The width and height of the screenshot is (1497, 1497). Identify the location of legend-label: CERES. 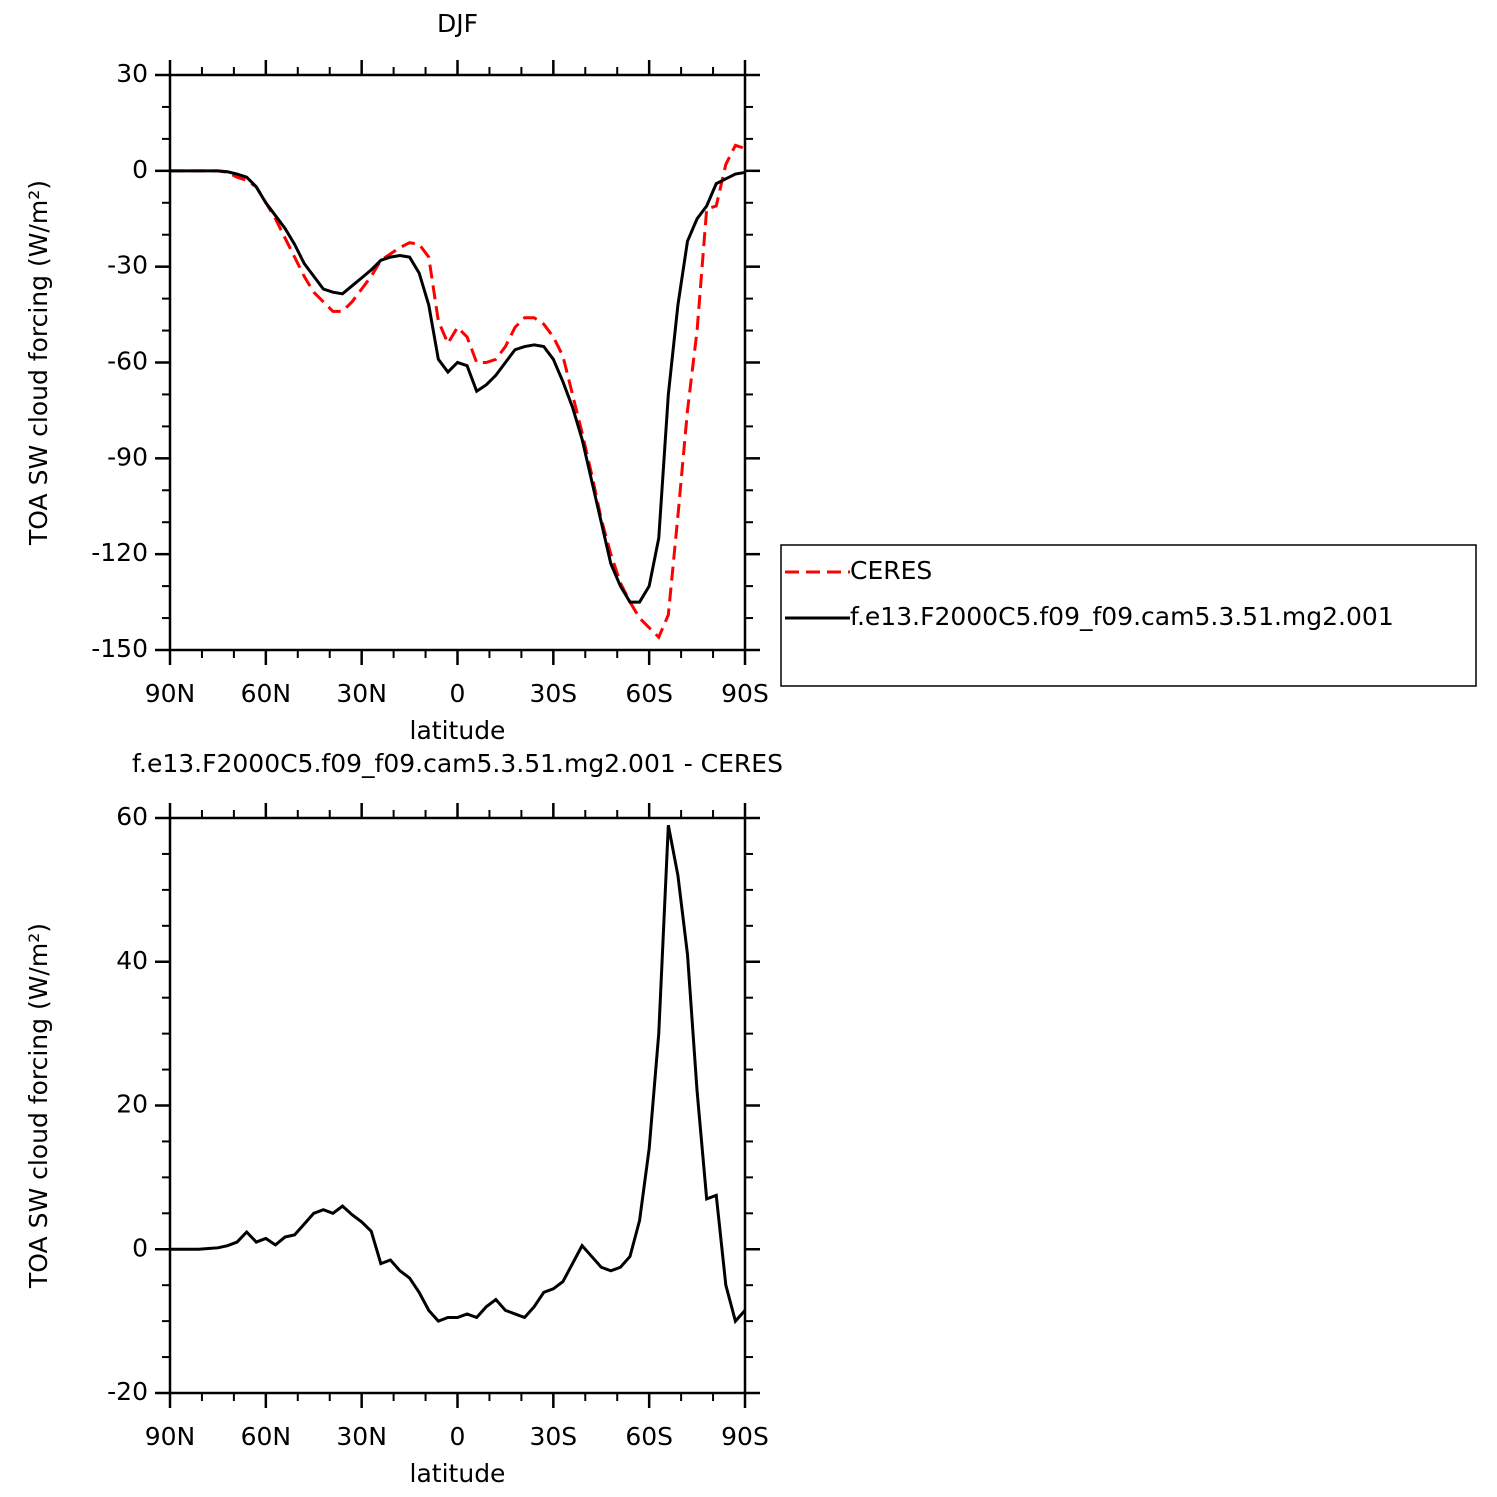
(891, 570).